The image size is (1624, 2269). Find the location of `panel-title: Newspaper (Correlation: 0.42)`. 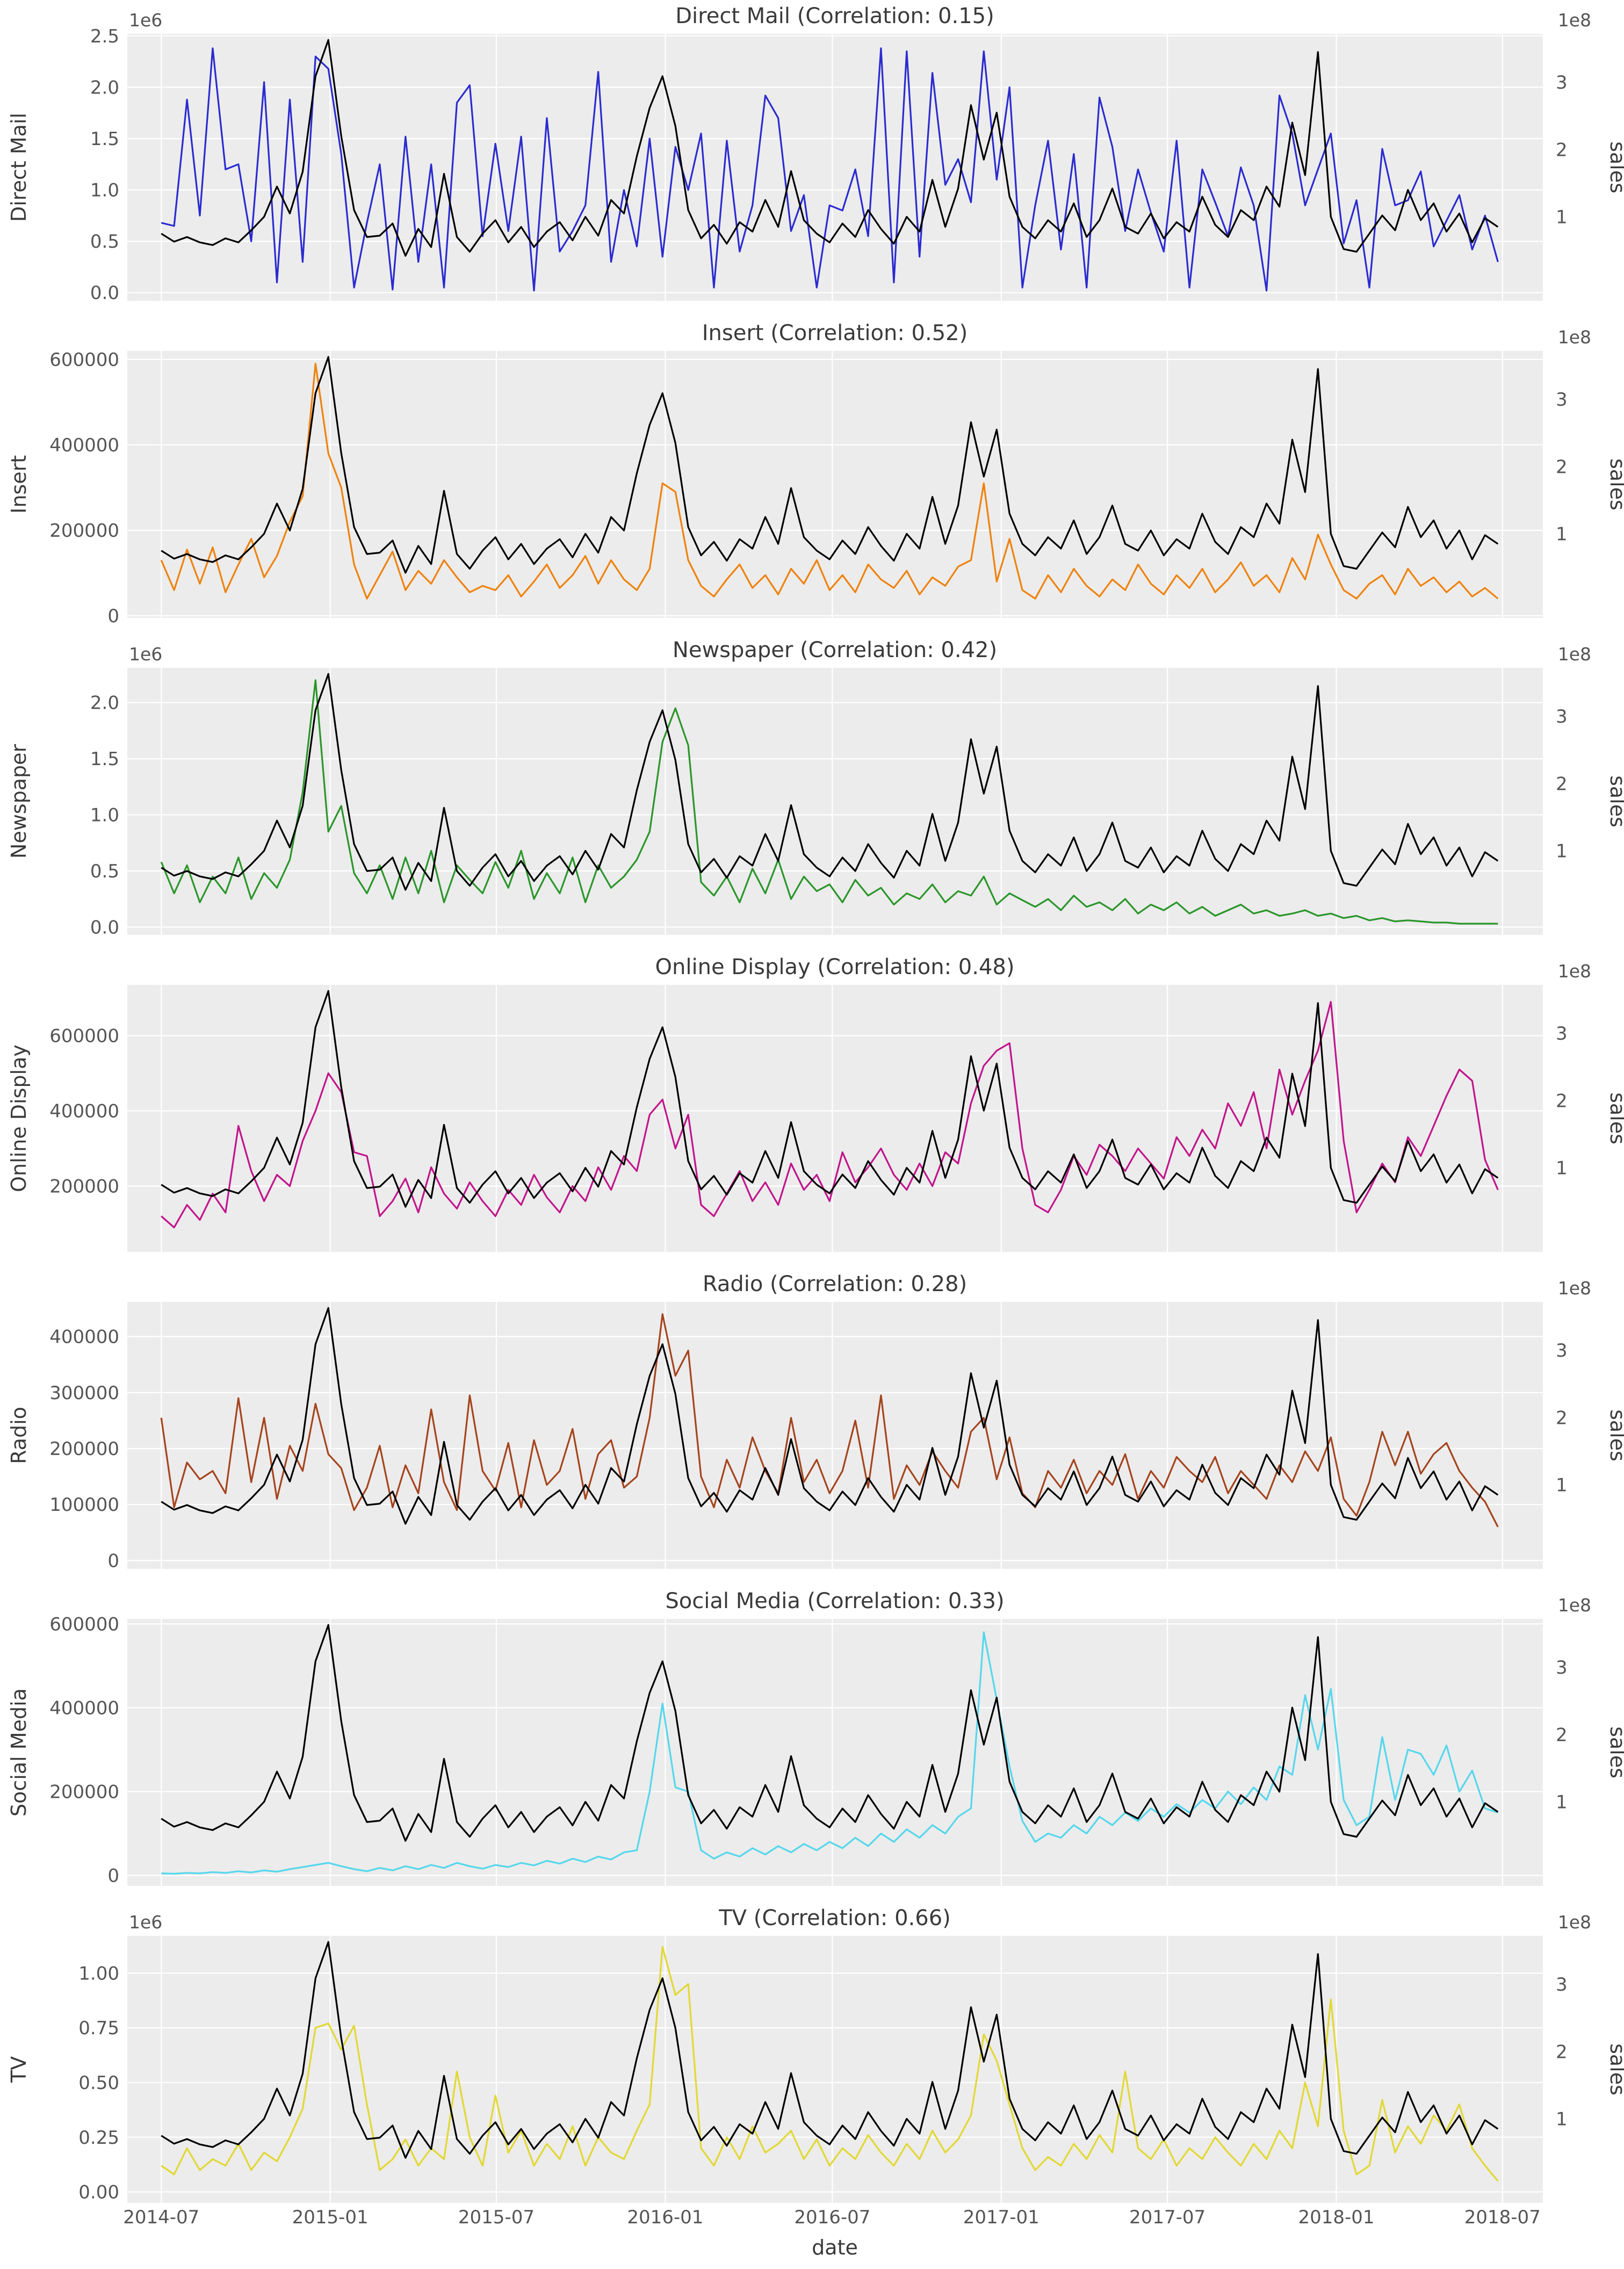

panel-title: Newspaper (Correlation: 0.42) is located at coordinates (835, 650).